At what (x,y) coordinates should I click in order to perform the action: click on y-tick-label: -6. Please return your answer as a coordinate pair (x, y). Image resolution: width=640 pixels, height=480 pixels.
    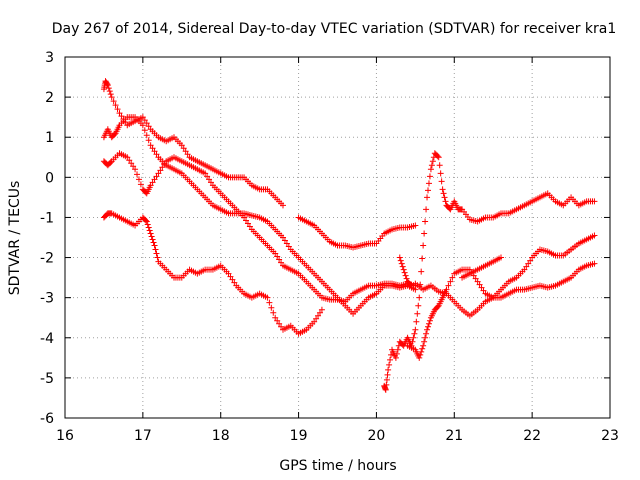
    Looking at the image, I should click on (47, 419).